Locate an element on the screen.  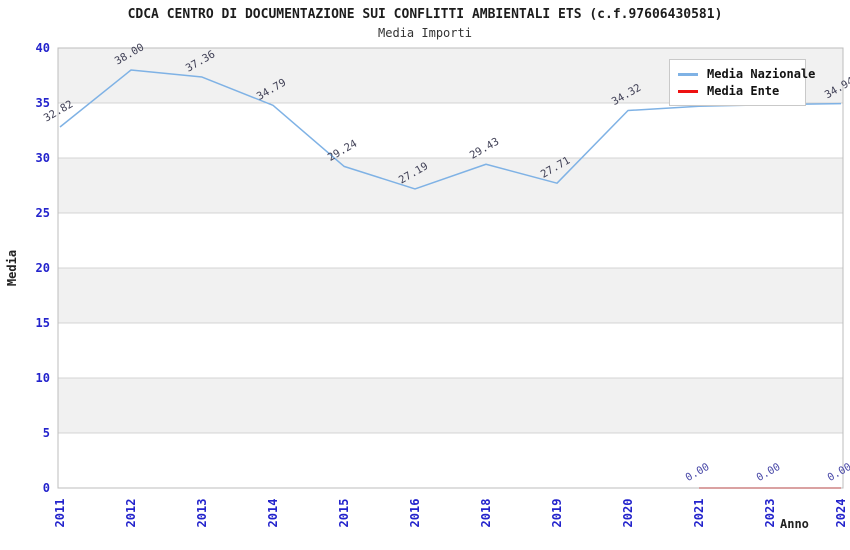
legend-label: Media Nazionale is located at coordinates (761, 74).